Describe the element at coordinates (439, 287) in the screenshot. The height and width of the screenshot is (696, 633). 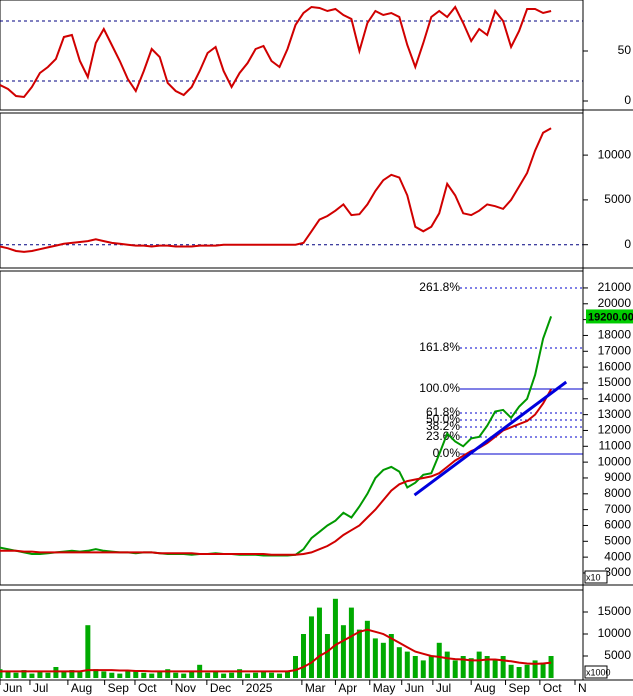
I see `fib-label: 261.8%` at that location.